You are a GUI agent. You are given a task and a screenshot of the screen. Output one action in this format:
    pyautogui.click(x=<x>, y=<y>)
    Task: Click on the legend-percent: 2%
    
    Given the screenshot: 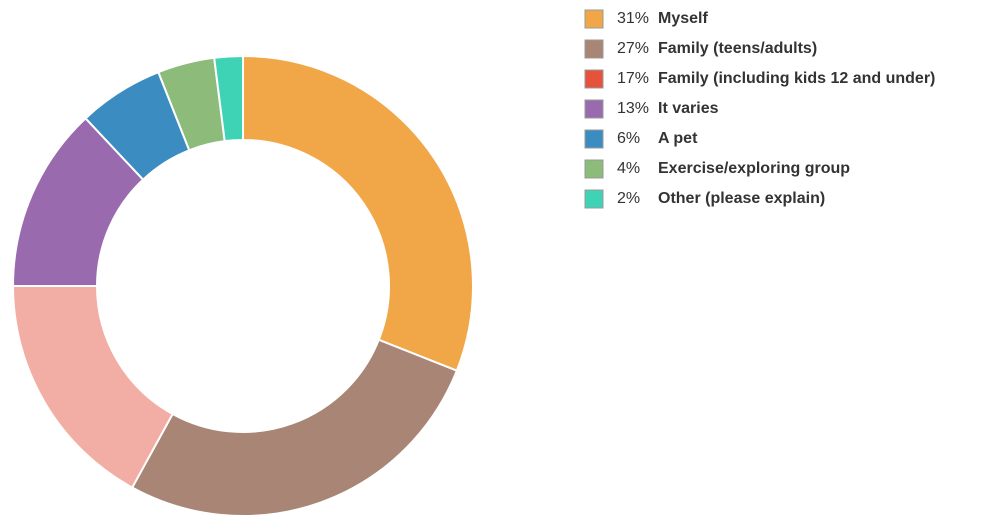 What is the action you would take?
    pyautogui.click(x=628, y=198)
    